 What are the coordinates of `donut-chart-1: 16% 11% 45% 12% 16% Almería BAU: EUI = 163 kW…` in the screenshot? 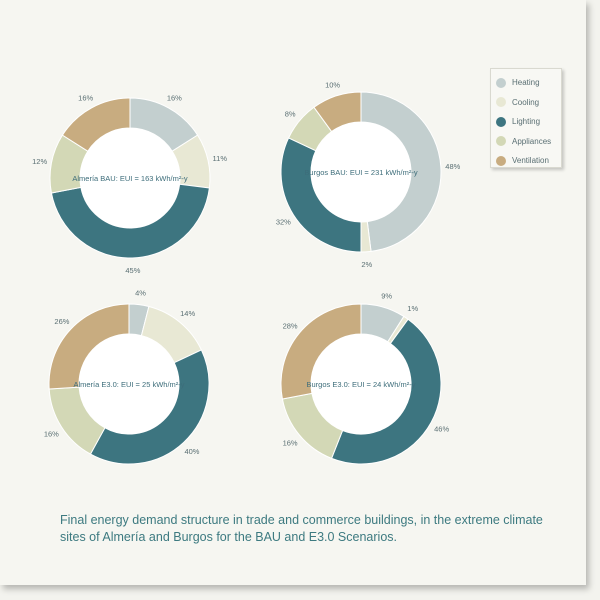 It's located at (129, 184).